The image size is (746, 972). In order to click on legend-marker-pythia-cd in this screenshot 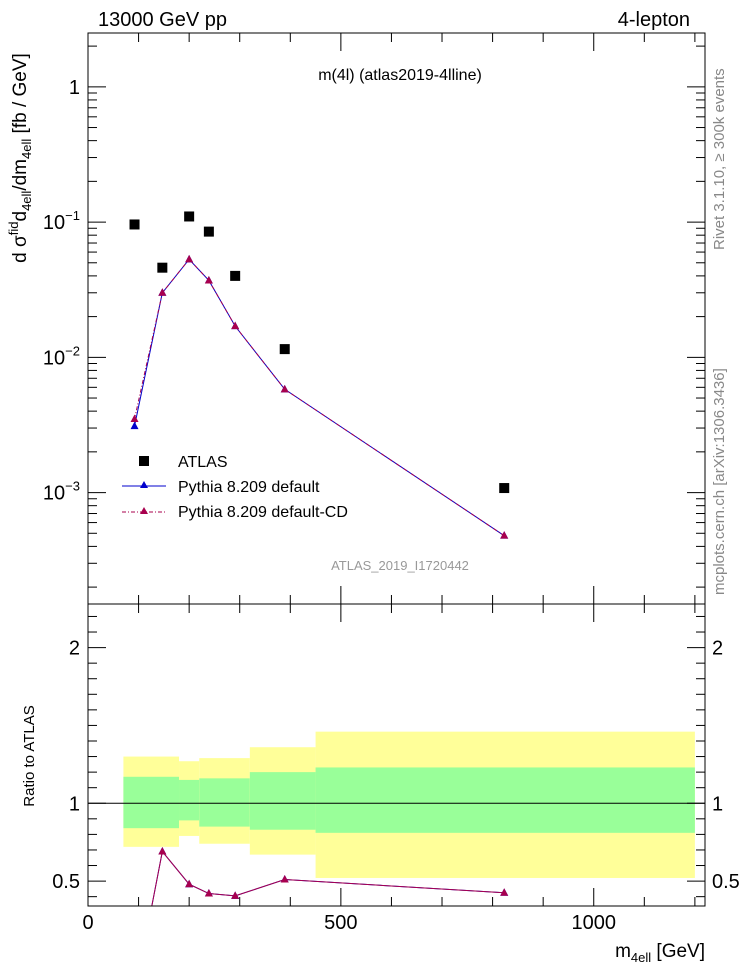, I will do `click(144, 510)`.